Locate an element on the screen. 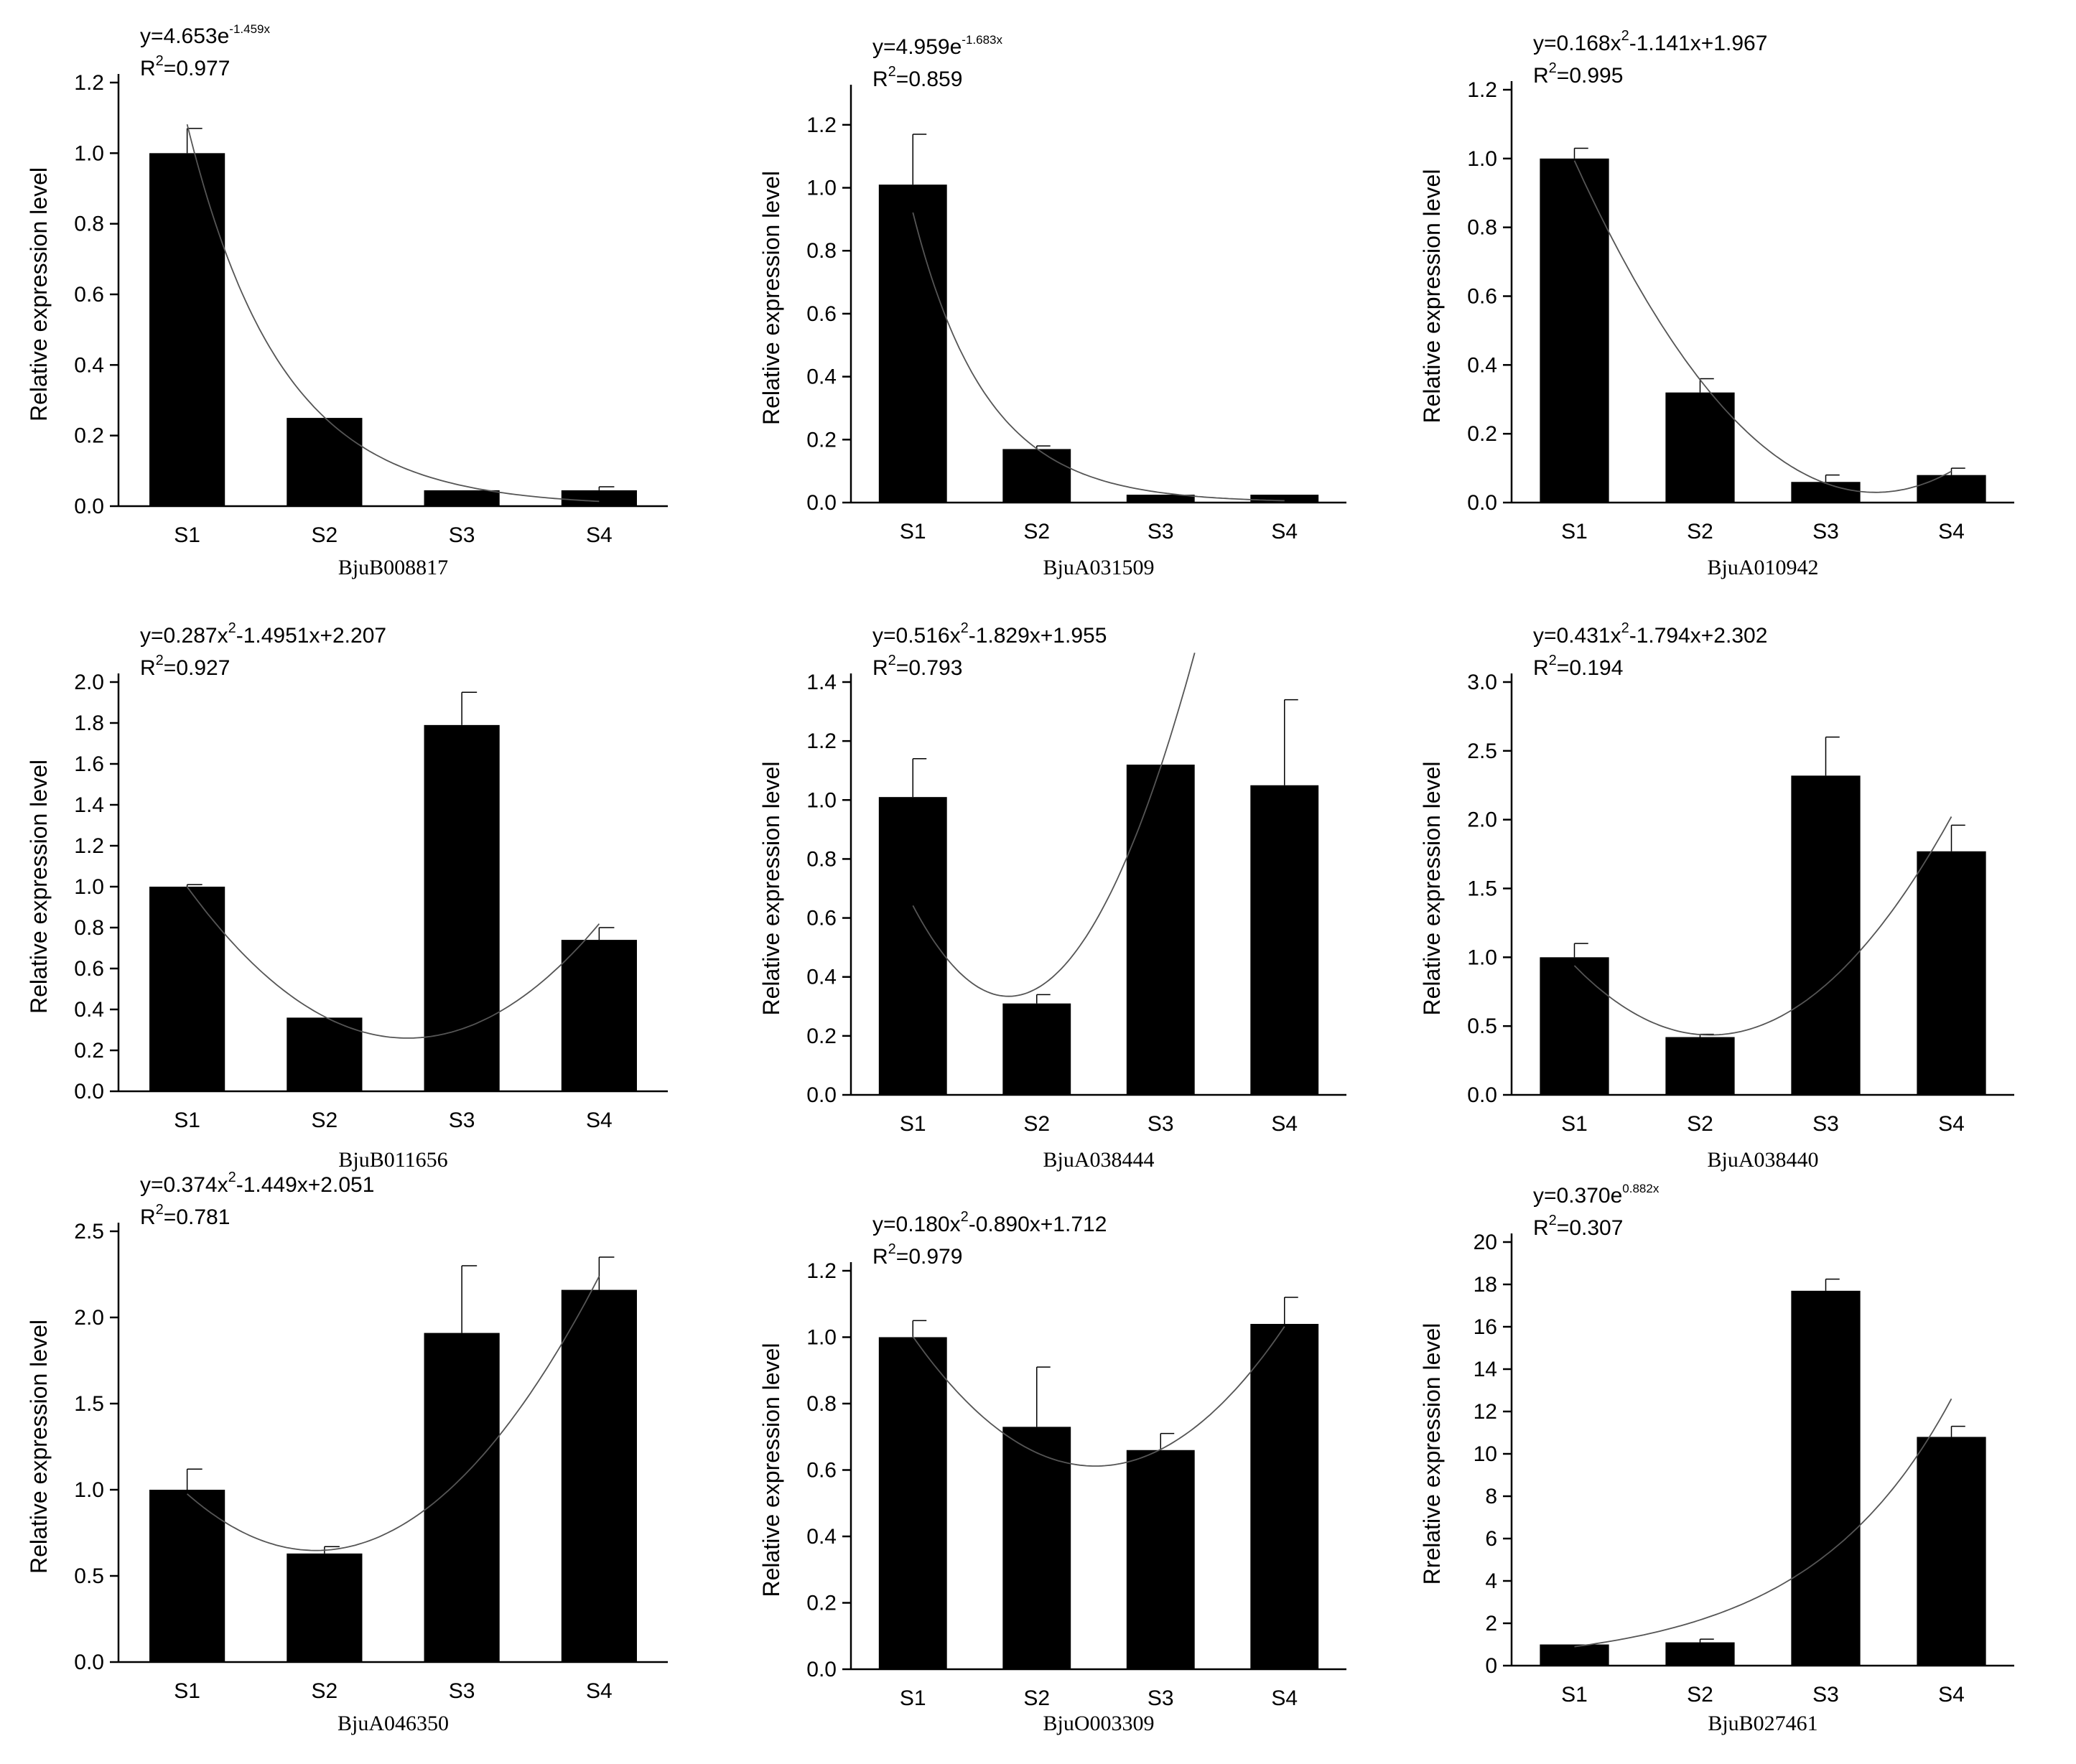  y-tick-label: 12 is located at coordinates (1485, 1412).